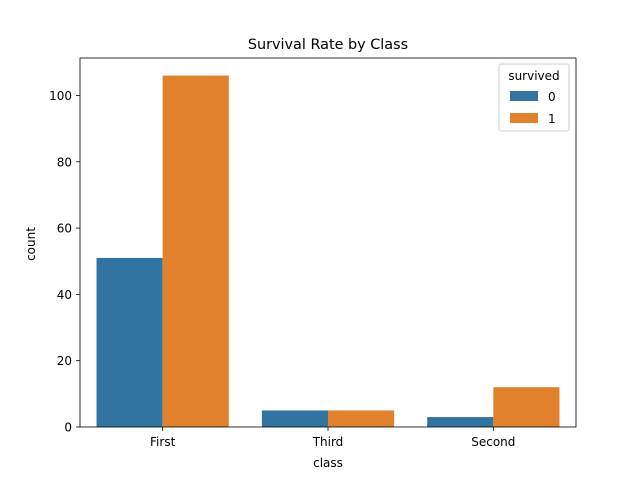  What do you see at coordinates (31, 244) in the screenshot?
I see `y-axis-label: count` at bounding box center [31, 244].